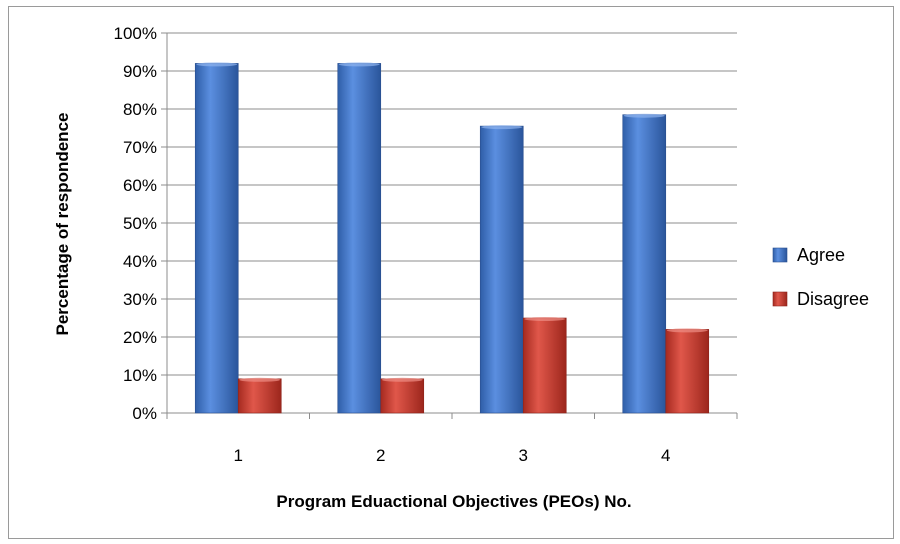  I want to click on disagree-legend-swatch, so click(780, 299).